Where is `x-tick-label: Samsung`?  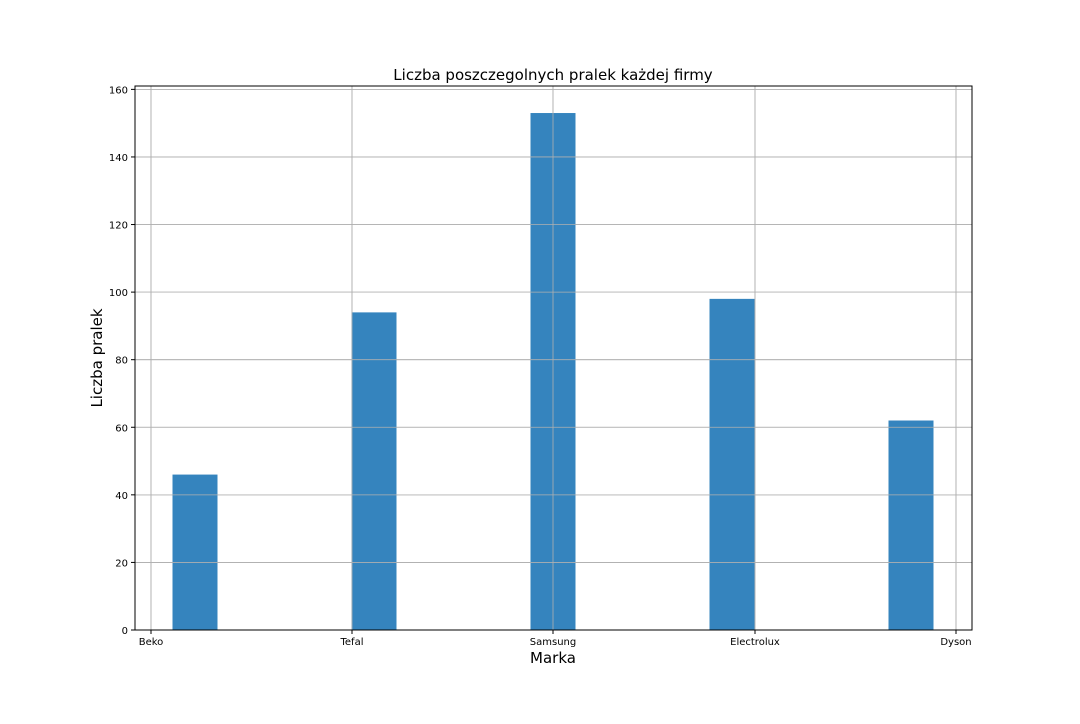
x-tick-label: Samsung is located at coordinates (553, 642).